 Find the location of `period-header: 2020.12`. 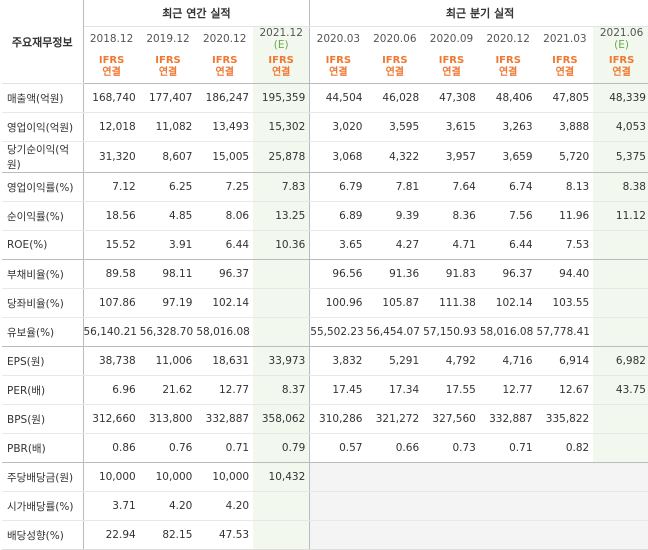

period-header: 2020.12 is located at coordinates (224, 39).